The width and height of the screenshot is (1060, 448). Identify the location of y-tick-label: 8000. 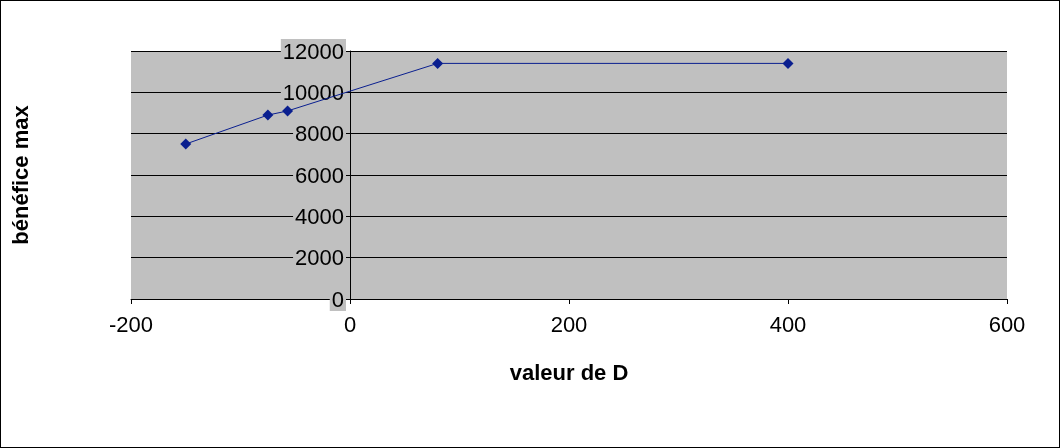
(319, 134).